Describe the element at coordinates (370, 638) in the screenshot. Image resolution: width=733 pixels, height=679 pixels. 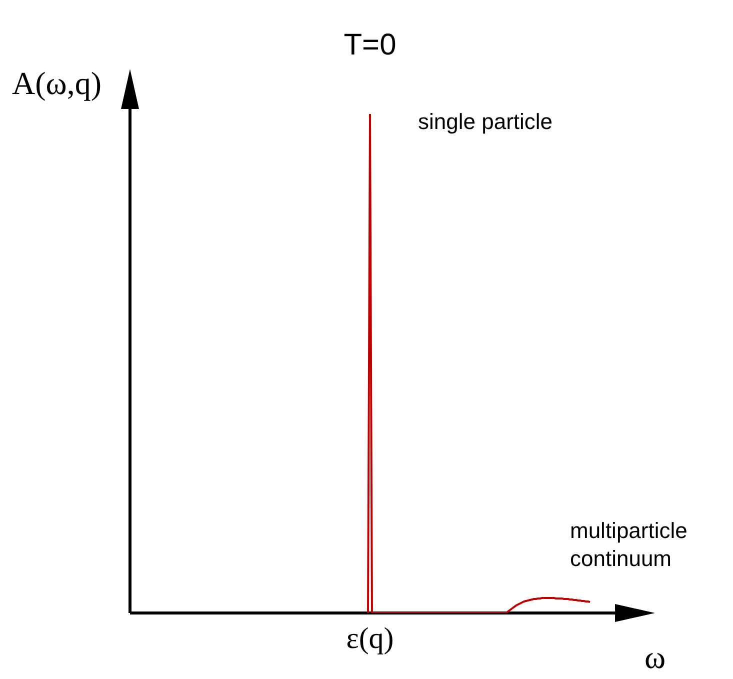
I see `text: ε(q)` at that location.